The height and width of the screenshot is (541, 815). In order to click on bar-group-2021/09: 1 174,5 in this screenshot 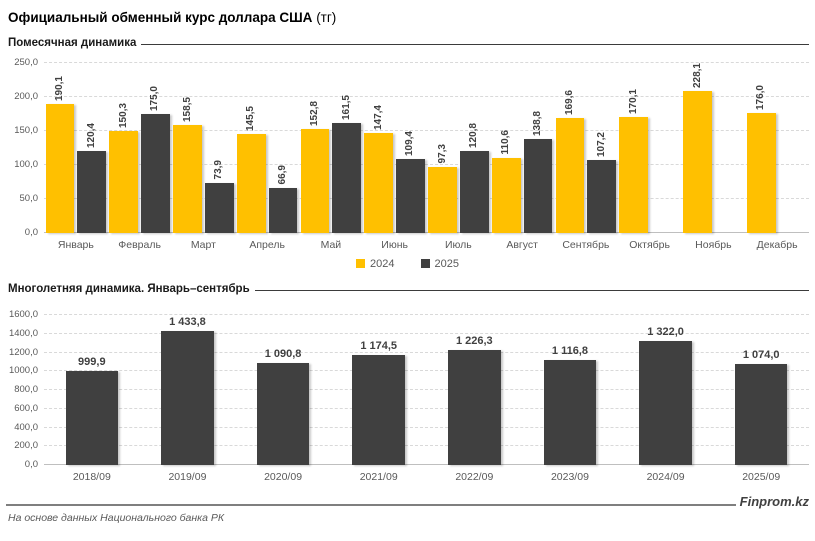, I will do `click(379, 390)`.